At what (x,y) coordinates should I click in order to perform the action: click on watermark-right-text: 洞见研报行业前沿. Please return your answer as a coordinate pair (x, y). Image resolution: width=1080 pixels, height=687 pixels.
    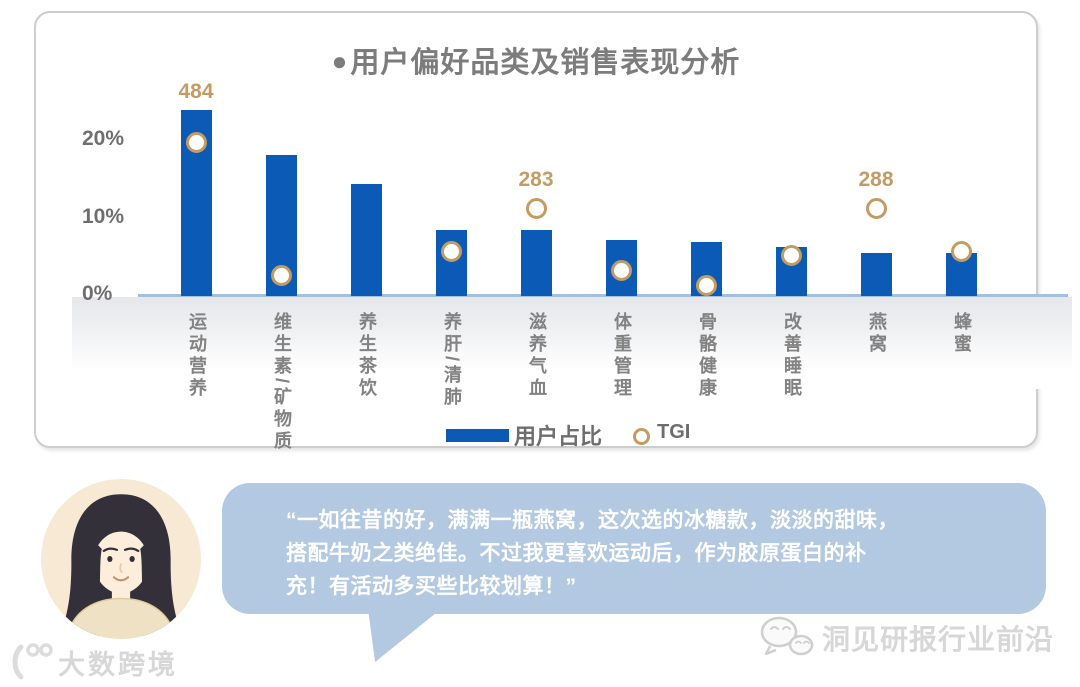
    Looking at the image, I should click on (938, 639).